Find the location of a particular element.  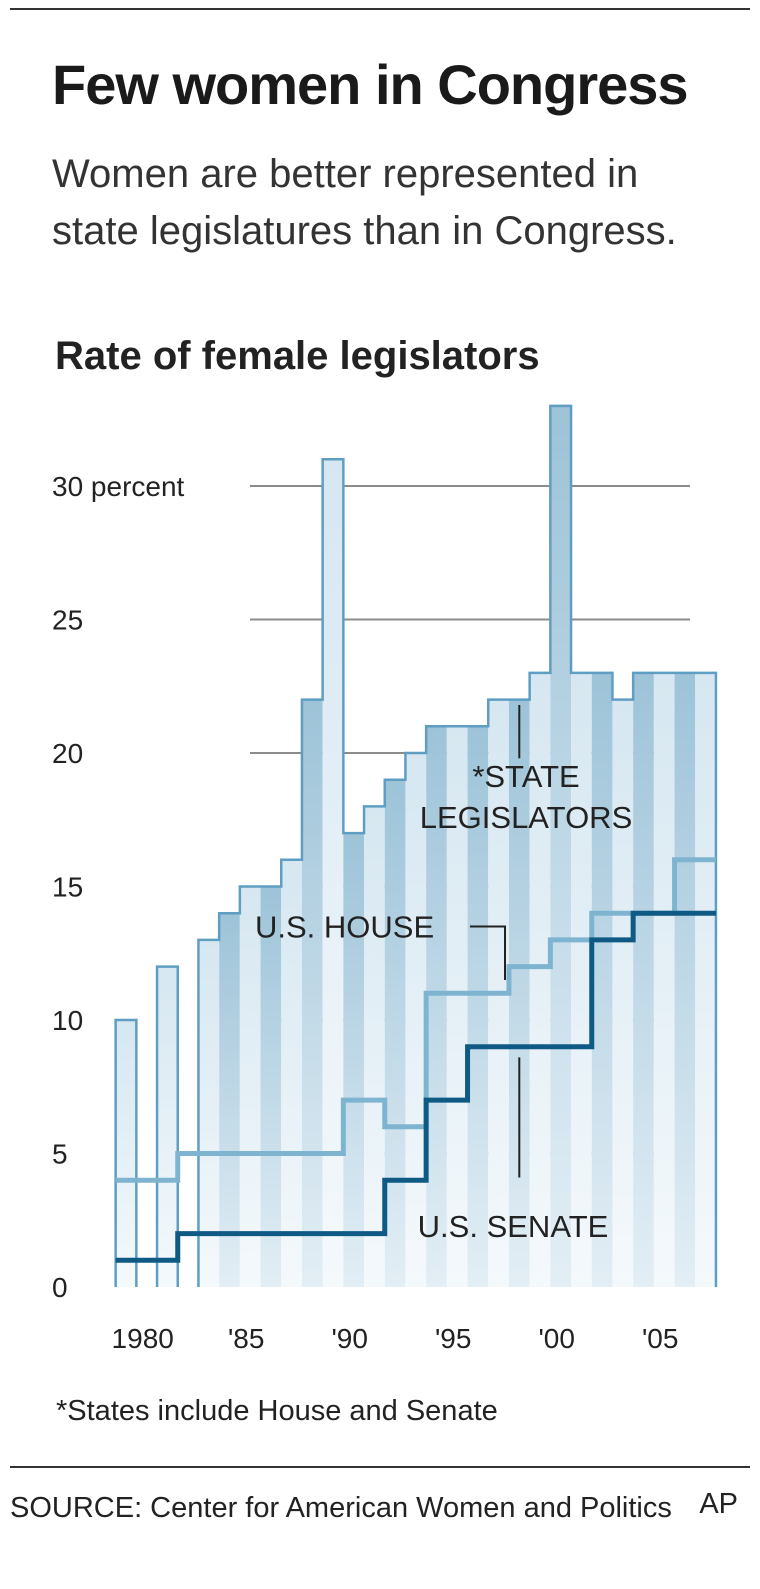

top-rule is located at coordinates (380, 9).